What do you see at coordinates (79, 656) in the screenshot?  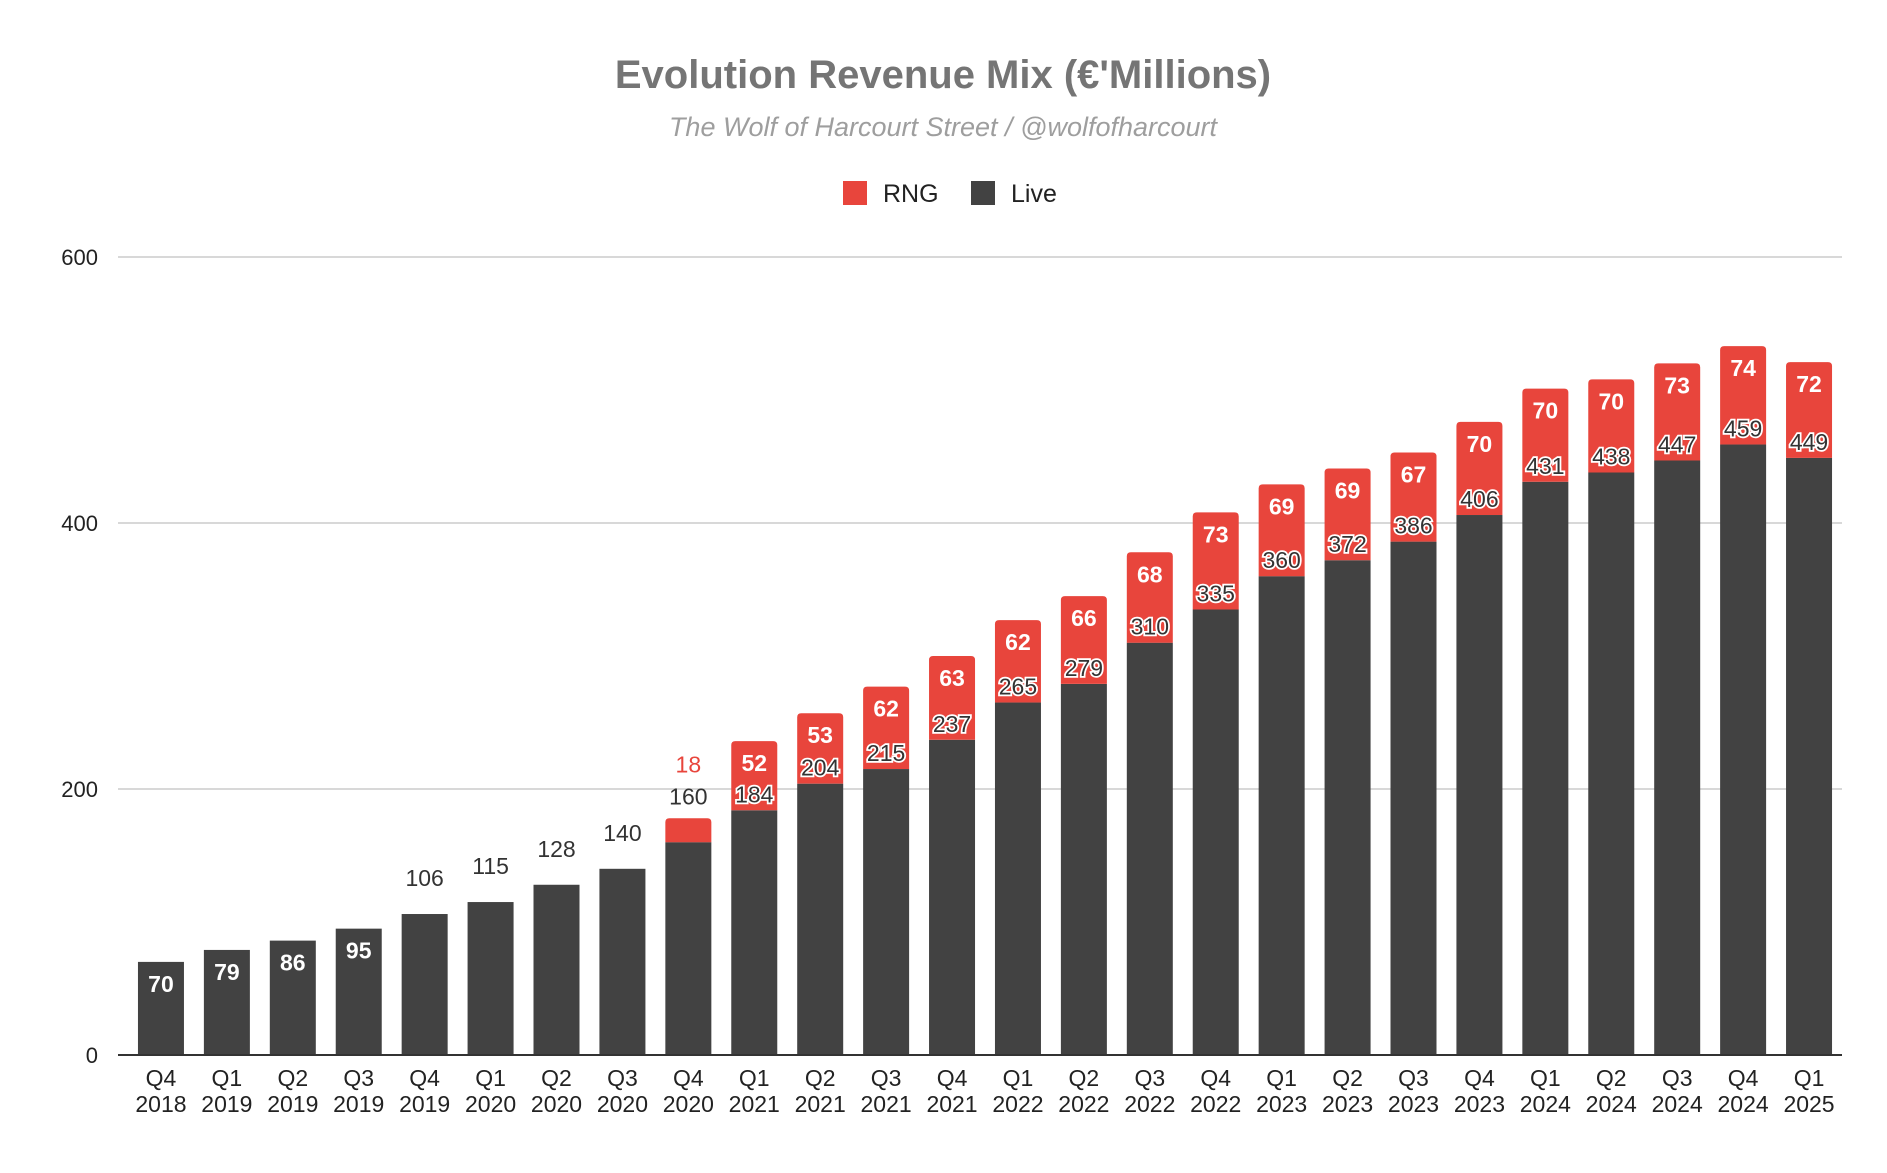 I see `y-axis: 0 200 400 600` at bounding box center [79, 656].